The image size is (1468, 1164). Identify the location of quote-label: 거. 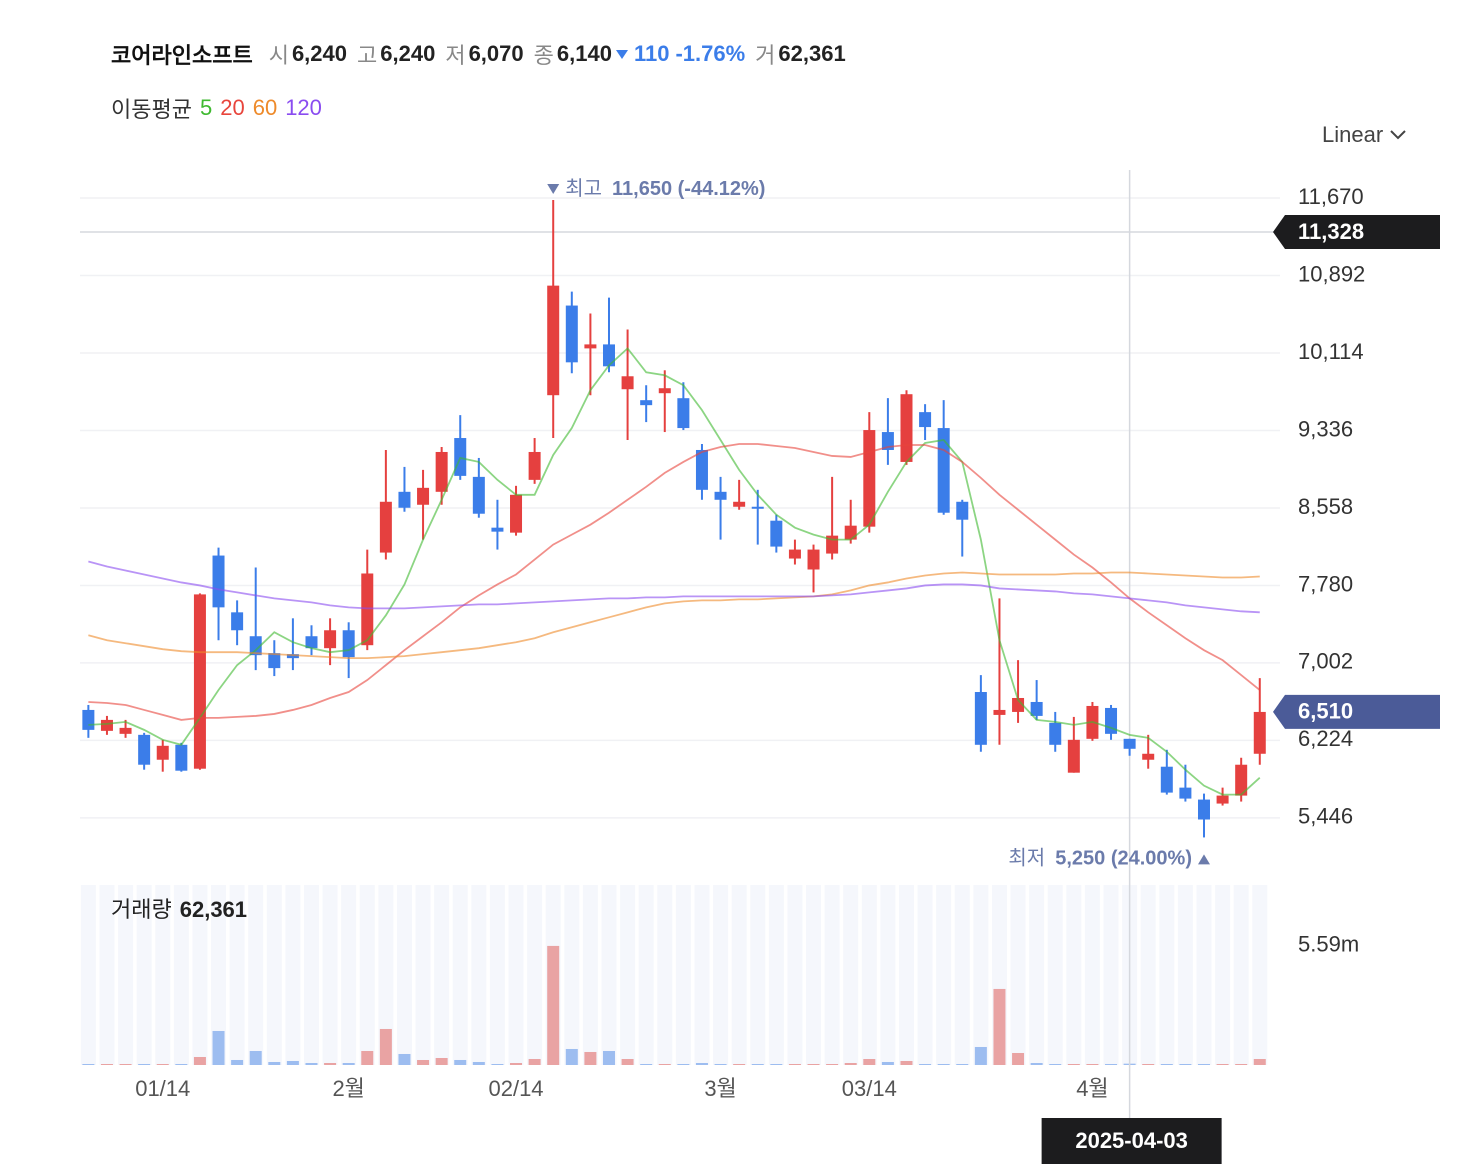
(765, 55).